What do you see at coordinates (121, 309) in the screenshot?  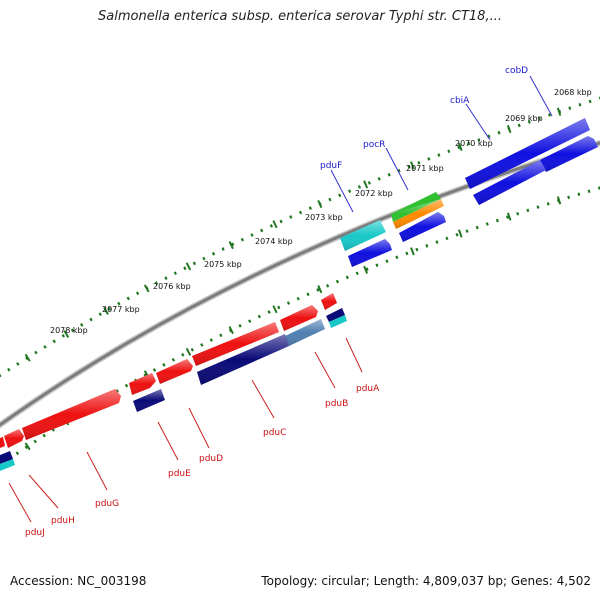 I see `scale-label: 2077 kbp` at bounding box center [121, 309].